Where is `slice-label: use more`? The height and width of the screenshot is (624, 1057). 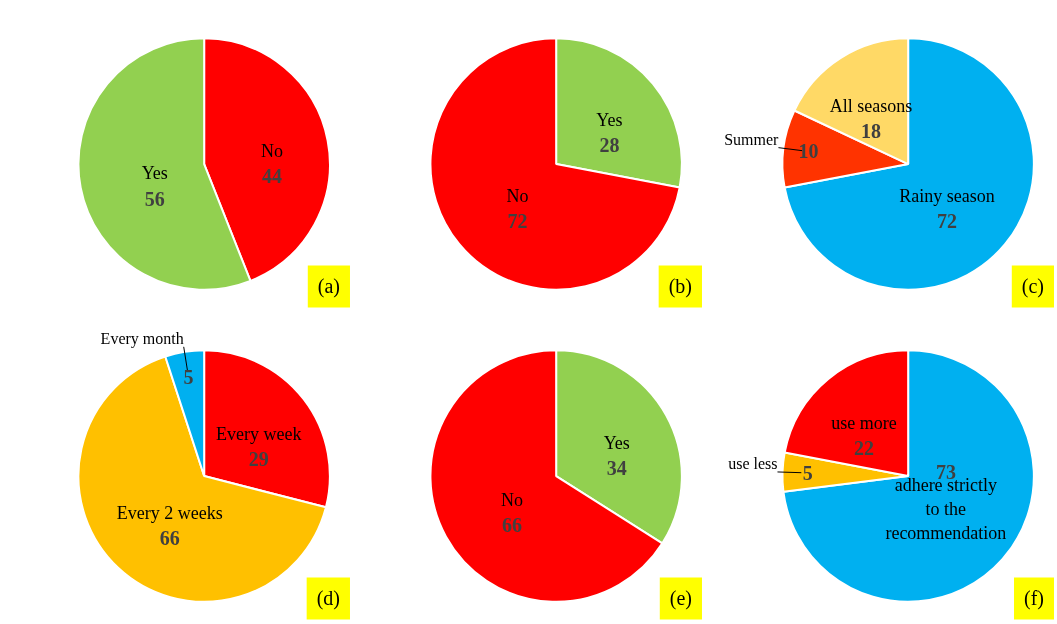
slice-label: use more is located at coordinates (864, 422).